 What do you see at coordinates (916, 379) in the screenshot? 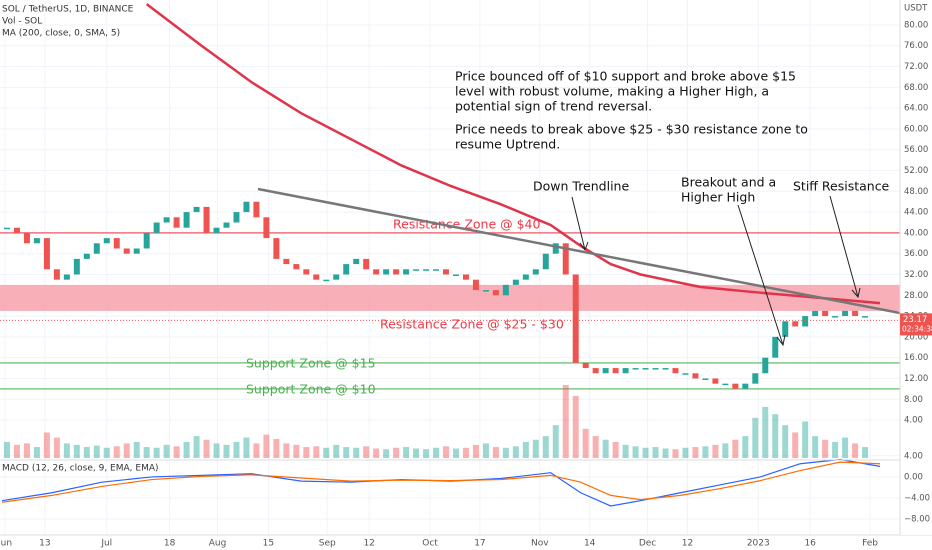
I see `y-tick-label: 12.00` at bounding box center [916, 379].